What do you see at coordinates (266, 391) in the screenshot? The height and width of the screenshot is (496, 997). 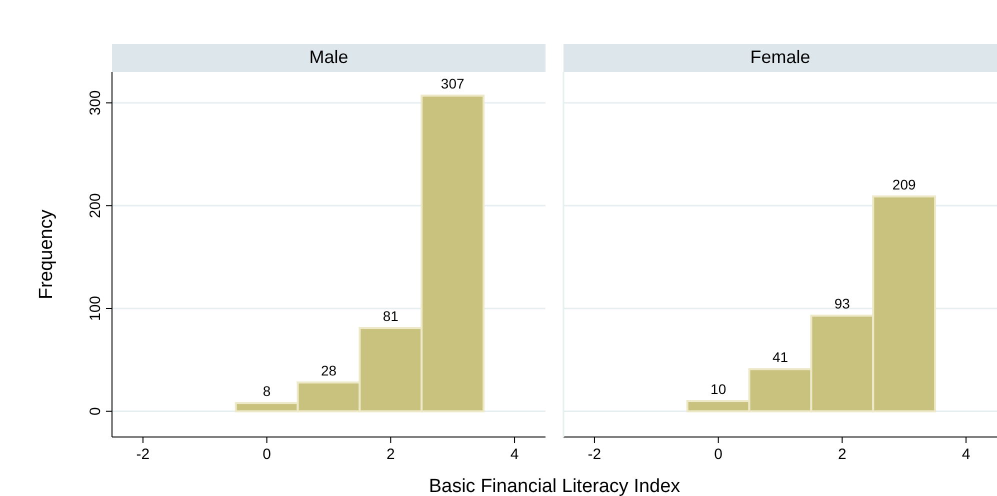 I see `data-label: 8` at bounding box center [266, 391].